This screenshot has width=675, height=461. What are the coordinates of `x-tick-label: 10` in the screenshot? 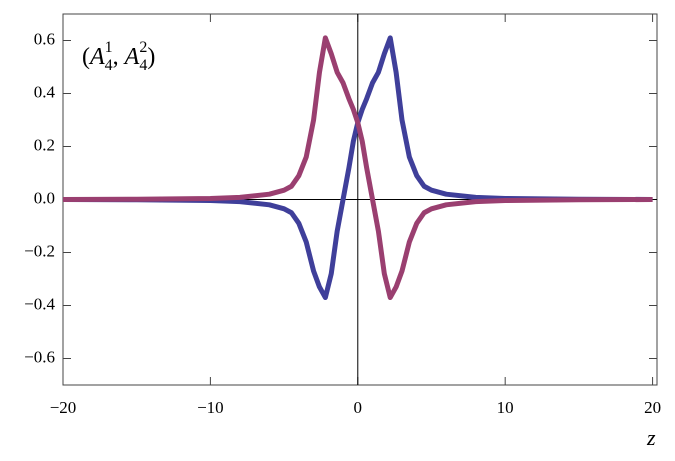 It's located at (505, 407).